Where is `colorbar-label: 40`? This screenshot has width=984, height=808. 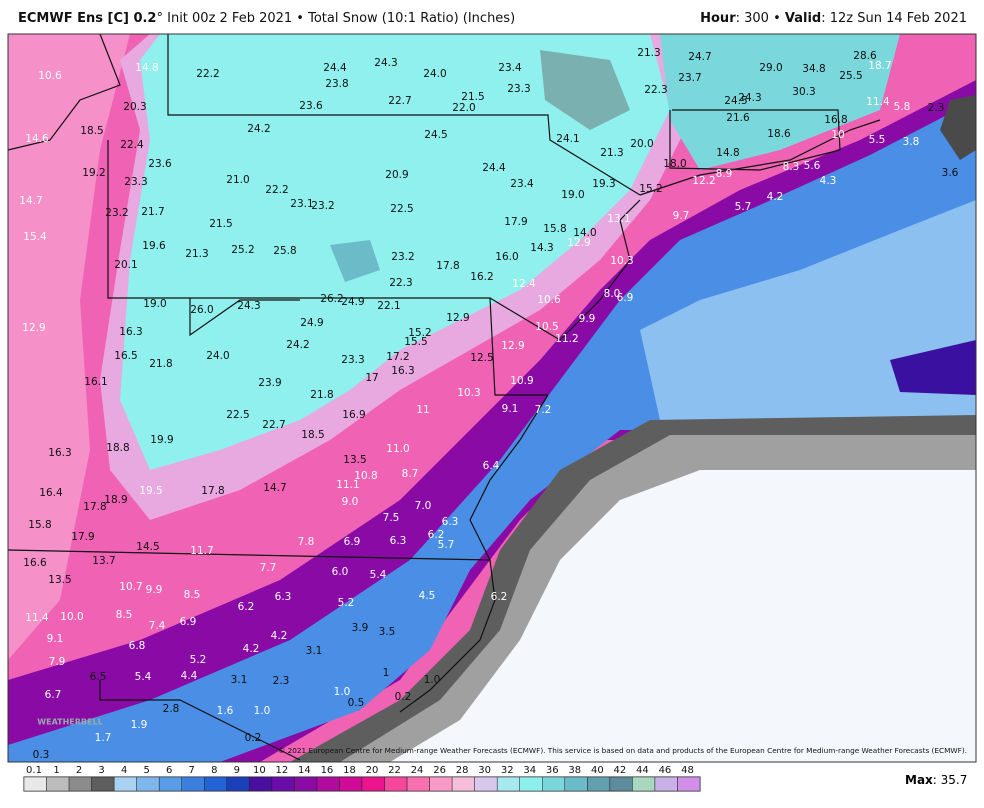
colorbar-label: 40 is located at coordinates (597, 770).